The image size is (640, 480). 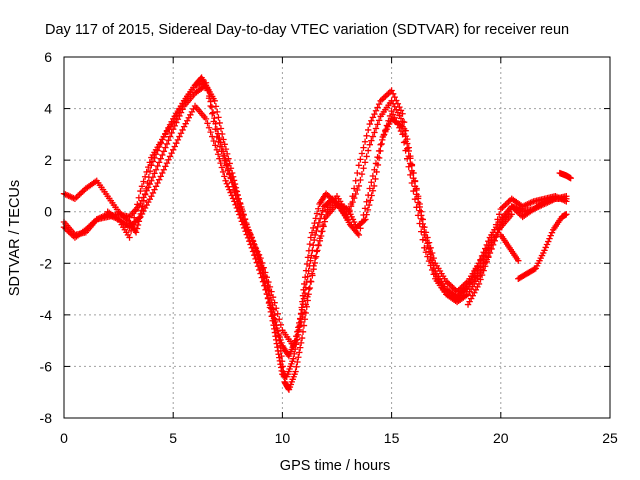 What do you see at coordinates (46, 418) in the screenshot?
I see `y-tick-label: -8` at bounding box center [46, 418].